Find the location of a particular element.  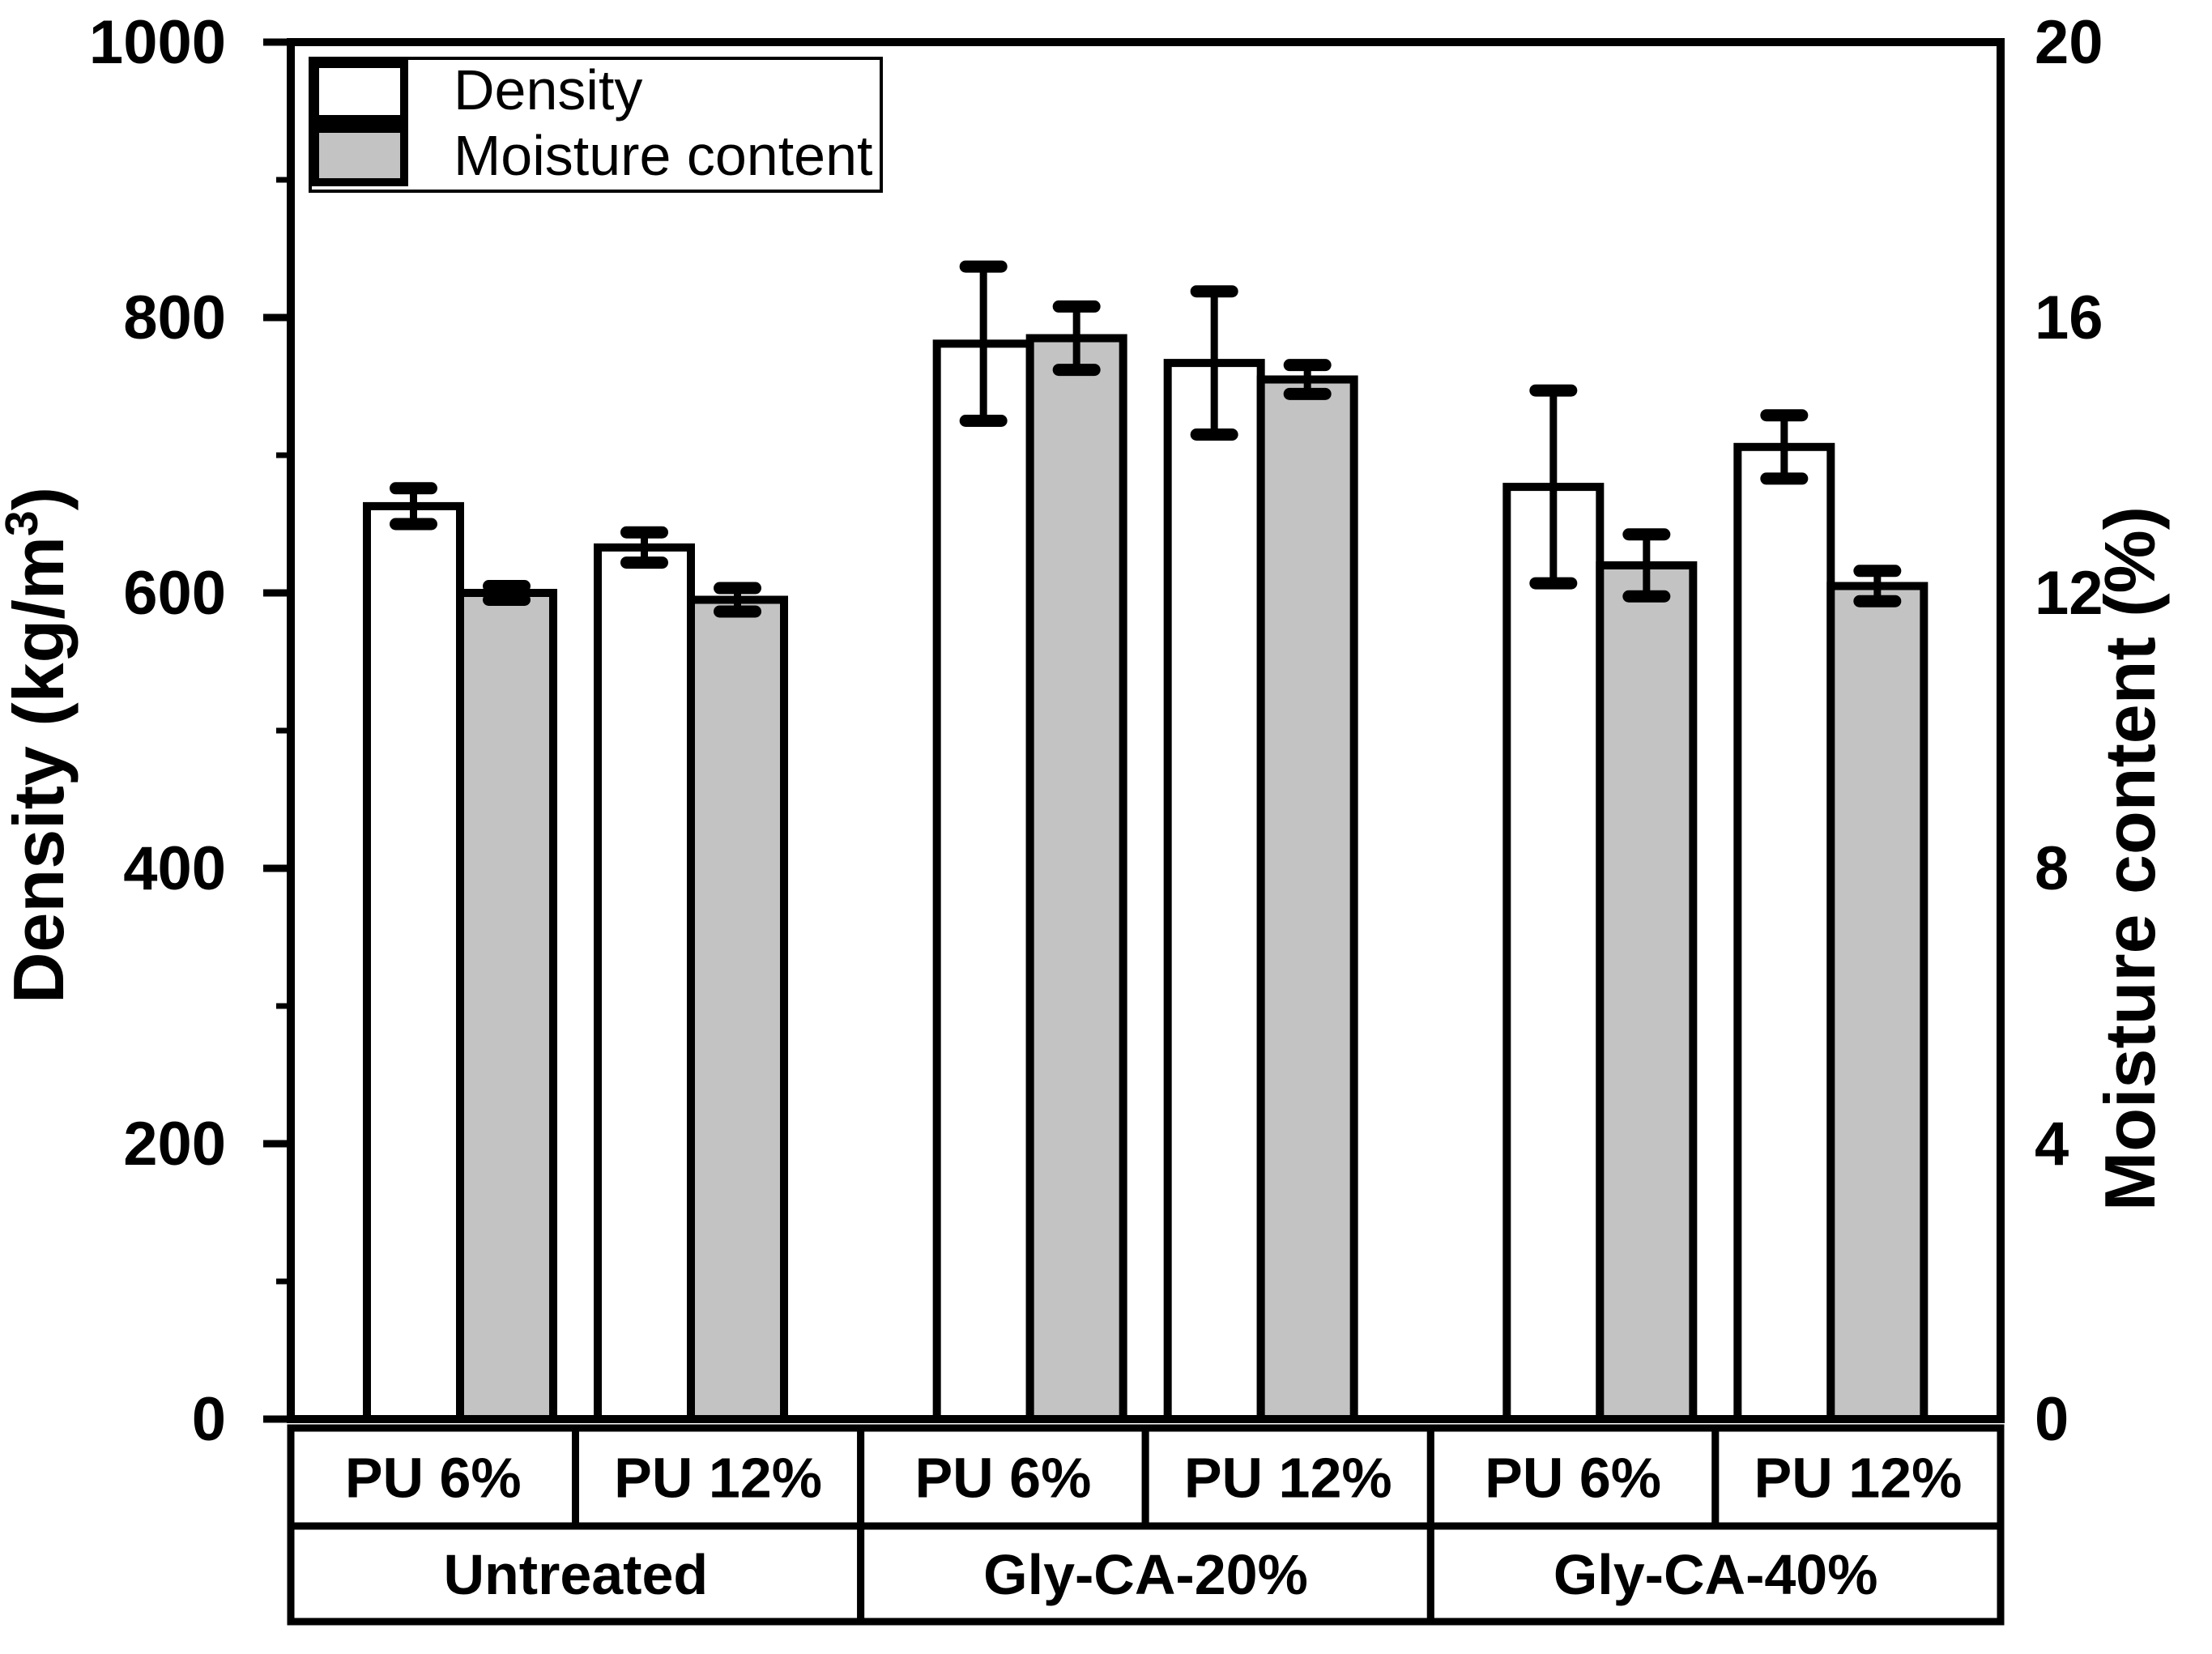

left-axis-tick-label: 1000 is located at coordinates (157, 43).